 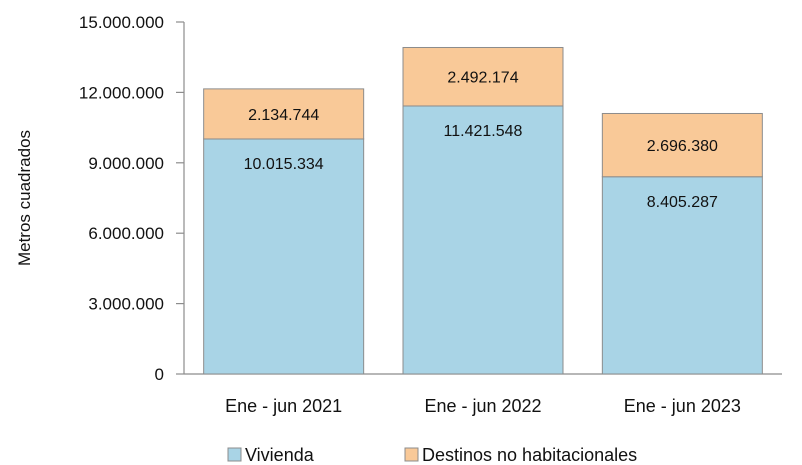 I want to click on data-label: 10.015.334, so click(x=284, y=164).